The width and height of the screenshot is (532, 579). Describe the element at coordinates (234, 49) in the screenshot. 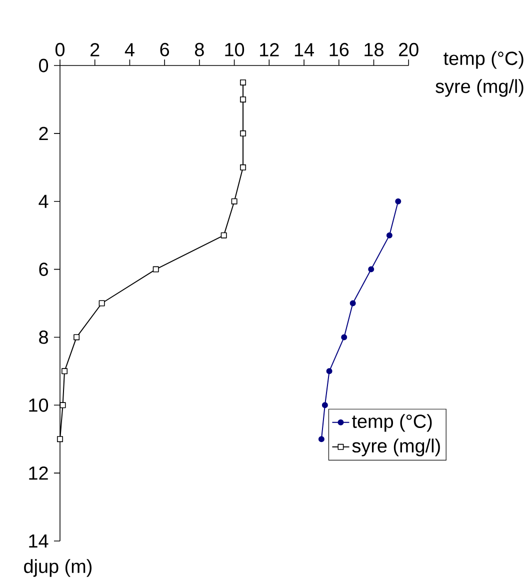

I see `x-tick-label: 10` at that location.